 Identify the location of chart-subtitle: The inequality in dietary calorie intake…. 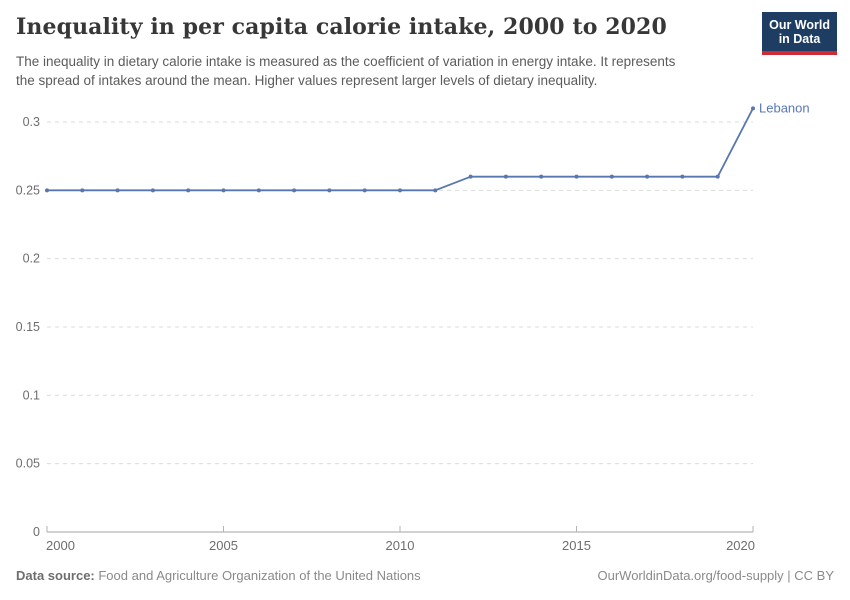
(396, 71).